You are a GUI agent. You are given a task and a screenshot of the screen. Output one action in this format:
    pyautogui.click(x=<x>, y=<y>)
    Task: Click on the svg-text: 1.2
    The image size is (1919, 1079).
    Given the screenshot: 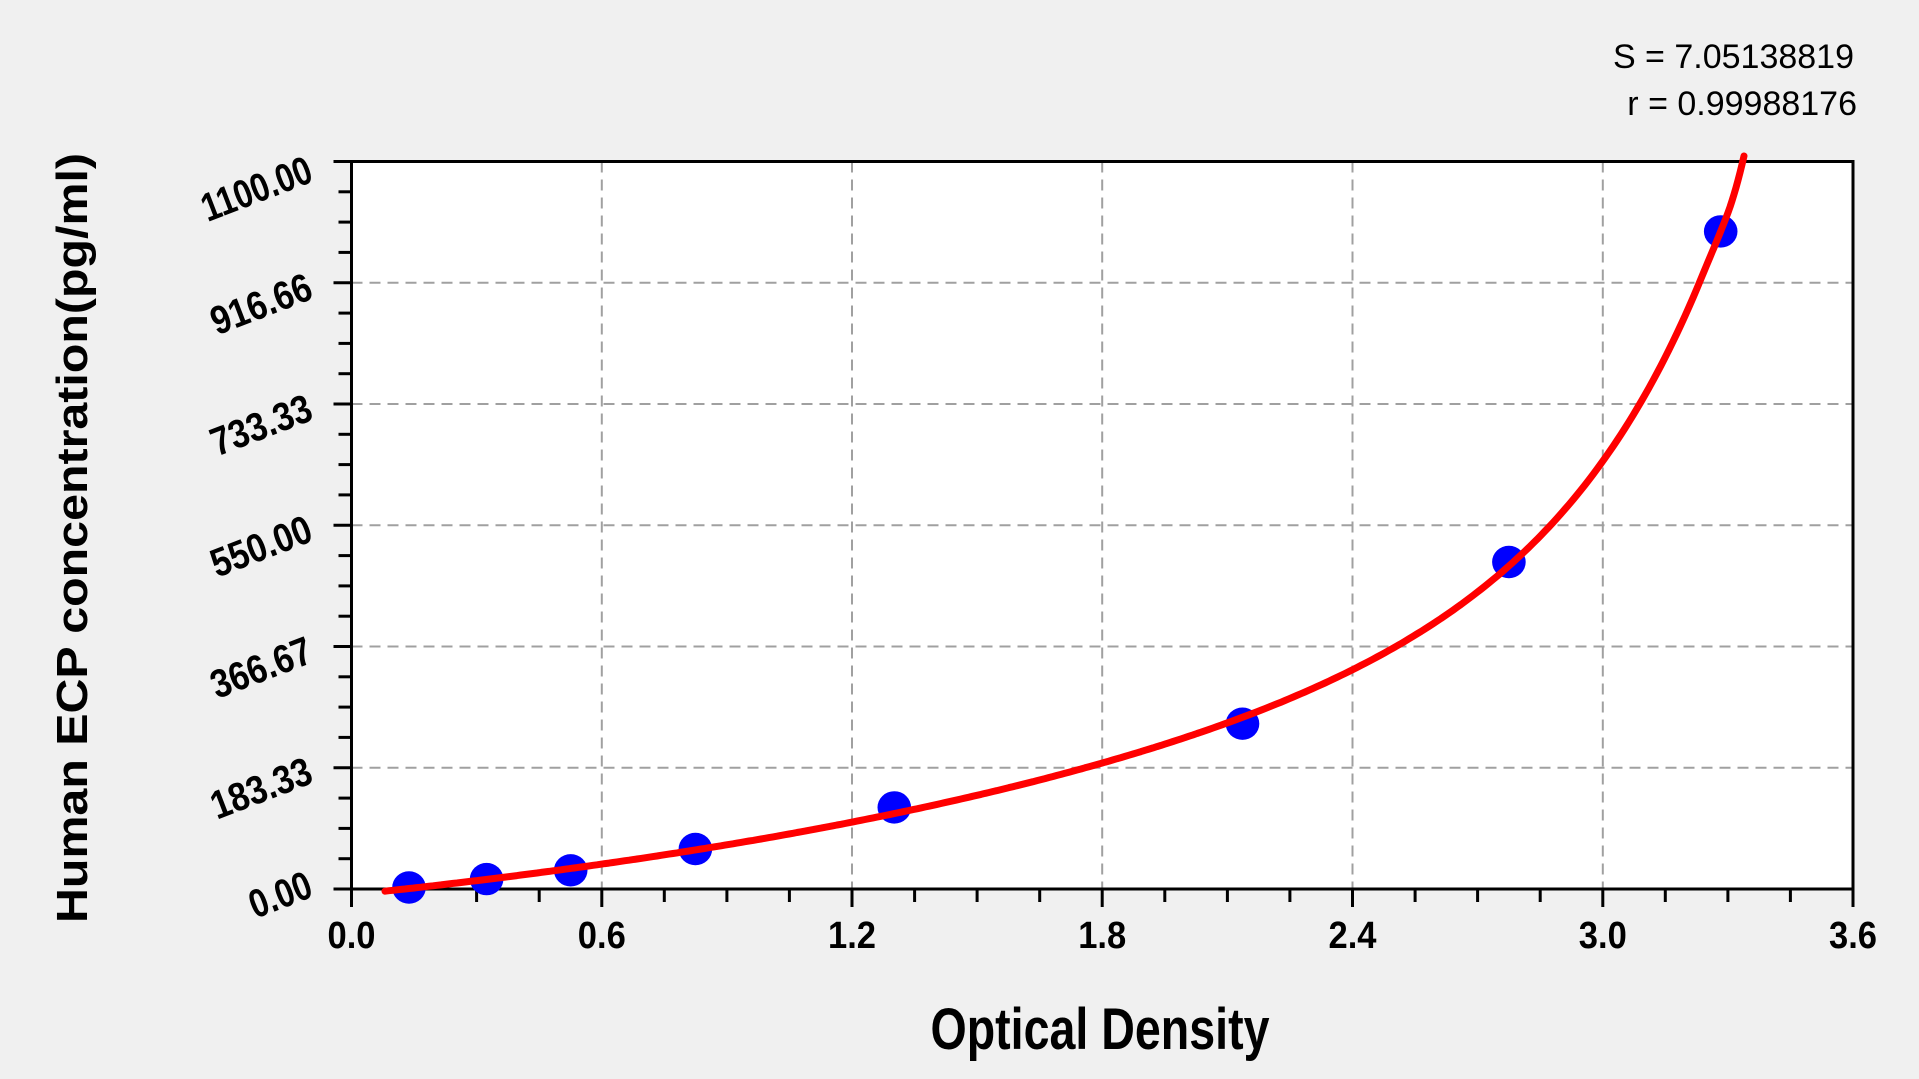 What is the action you would take?
    pyautogui.click(x=852, y=936)
    